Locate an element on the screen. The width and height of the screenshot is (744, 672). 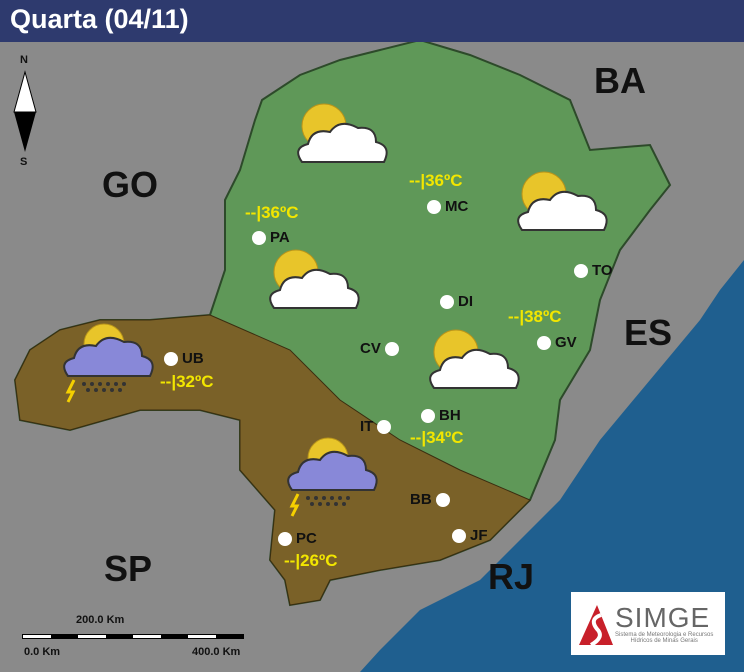
temperature-label: --|26ºC is located at coordinates (311, 560).